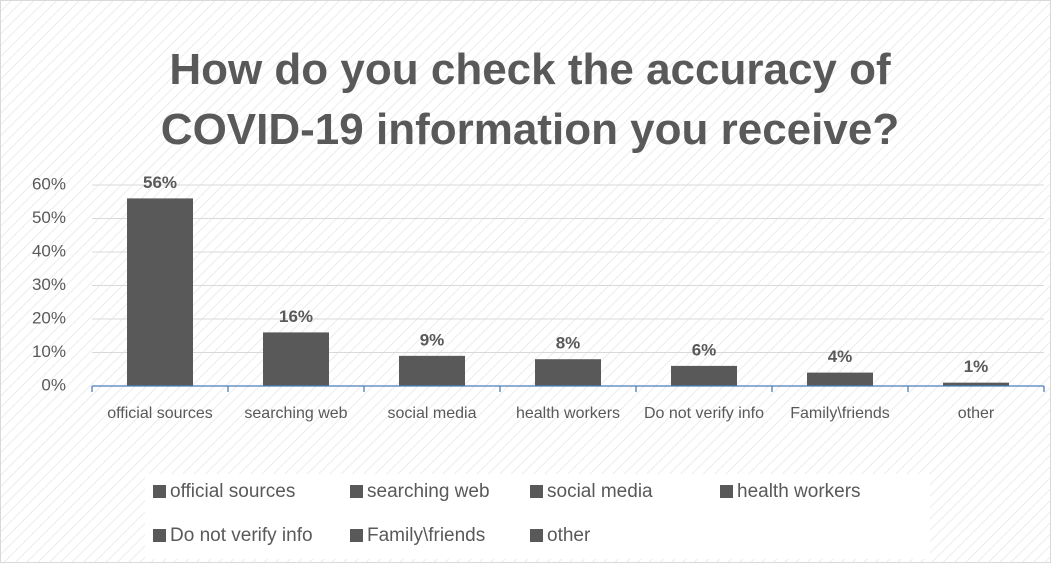 The image size is (1051, 563). What do you see at coordinates (568, 343) in the screenshot?
I see `data-label: 8%` at bounding box center [568, 343].